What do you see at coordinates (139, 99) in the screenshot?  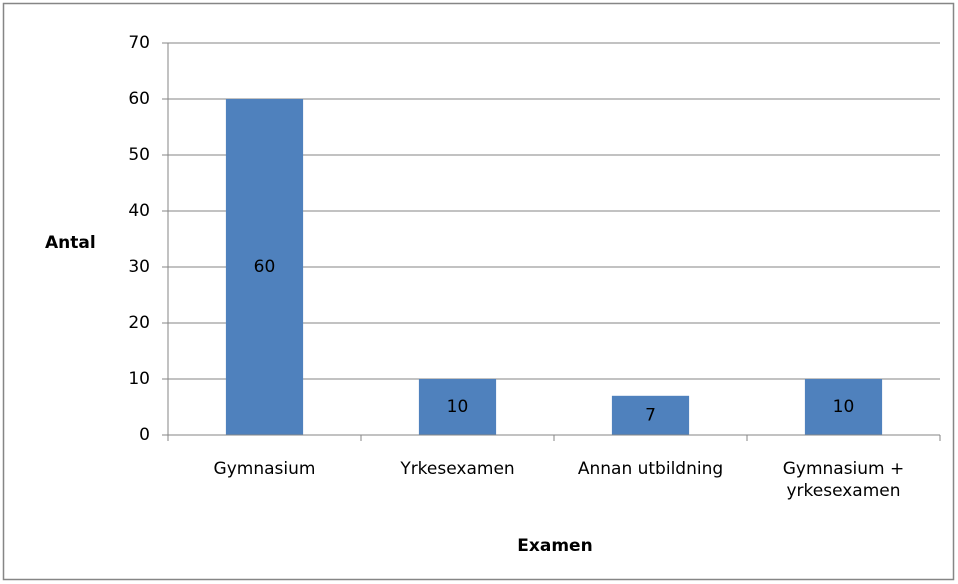 I see `y-tick-label: 60` at bounding box center [139, 99].